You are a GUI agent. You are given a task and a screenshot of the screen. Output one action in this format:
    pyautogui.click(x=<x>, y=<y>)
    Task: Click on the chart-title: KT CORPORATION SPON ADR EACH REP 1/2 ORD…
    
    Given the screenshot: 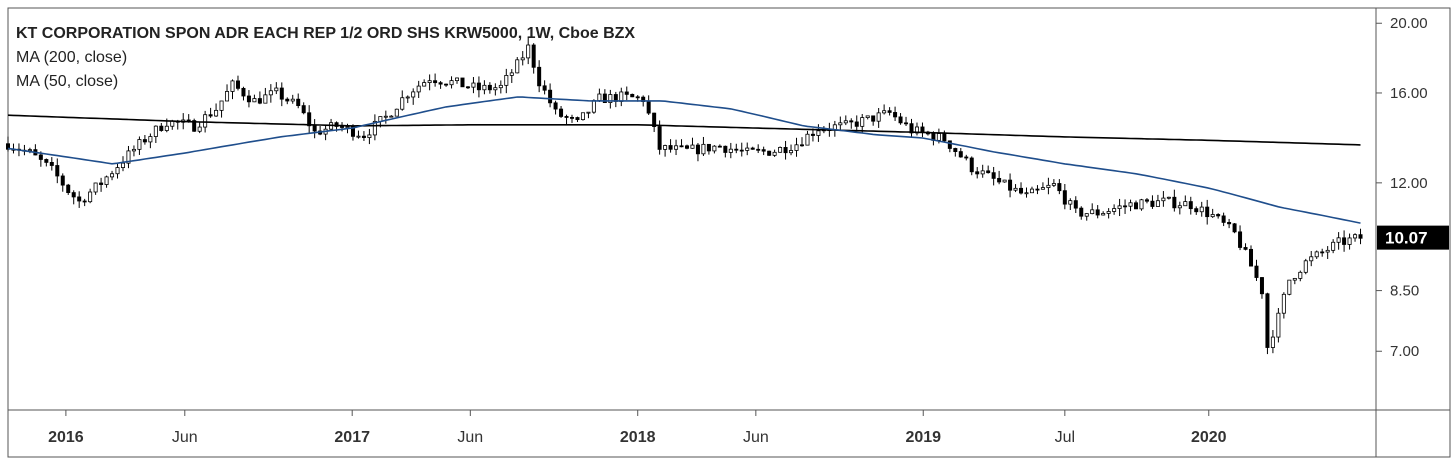 What is the action you would take?
    pyautogui.click(x=326, y=33)
    